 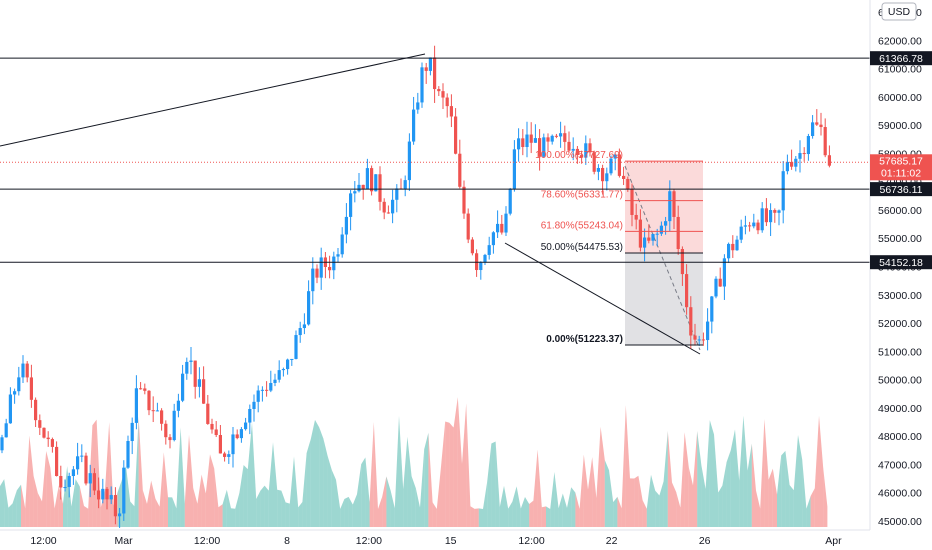 I want to click on x-tick-labels: 12:00 Mar 12:00 8 12:00 15 12:00 22 26 Apr, so click(x=436, y=541).